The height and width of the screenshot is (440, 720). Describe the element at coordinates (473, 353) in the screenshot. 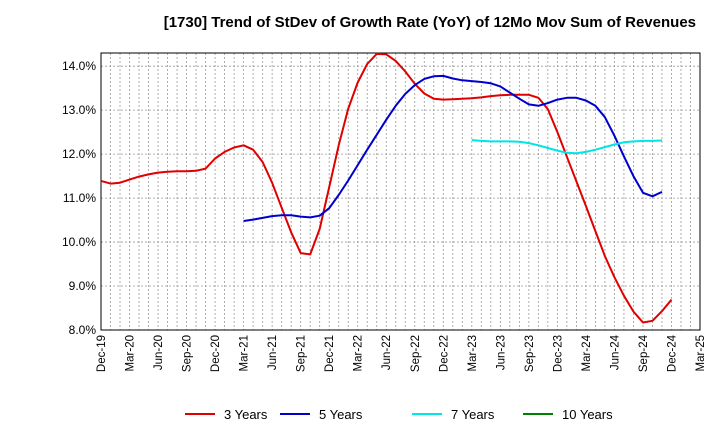

I see `x-tick-label: Mar-23` at that location.